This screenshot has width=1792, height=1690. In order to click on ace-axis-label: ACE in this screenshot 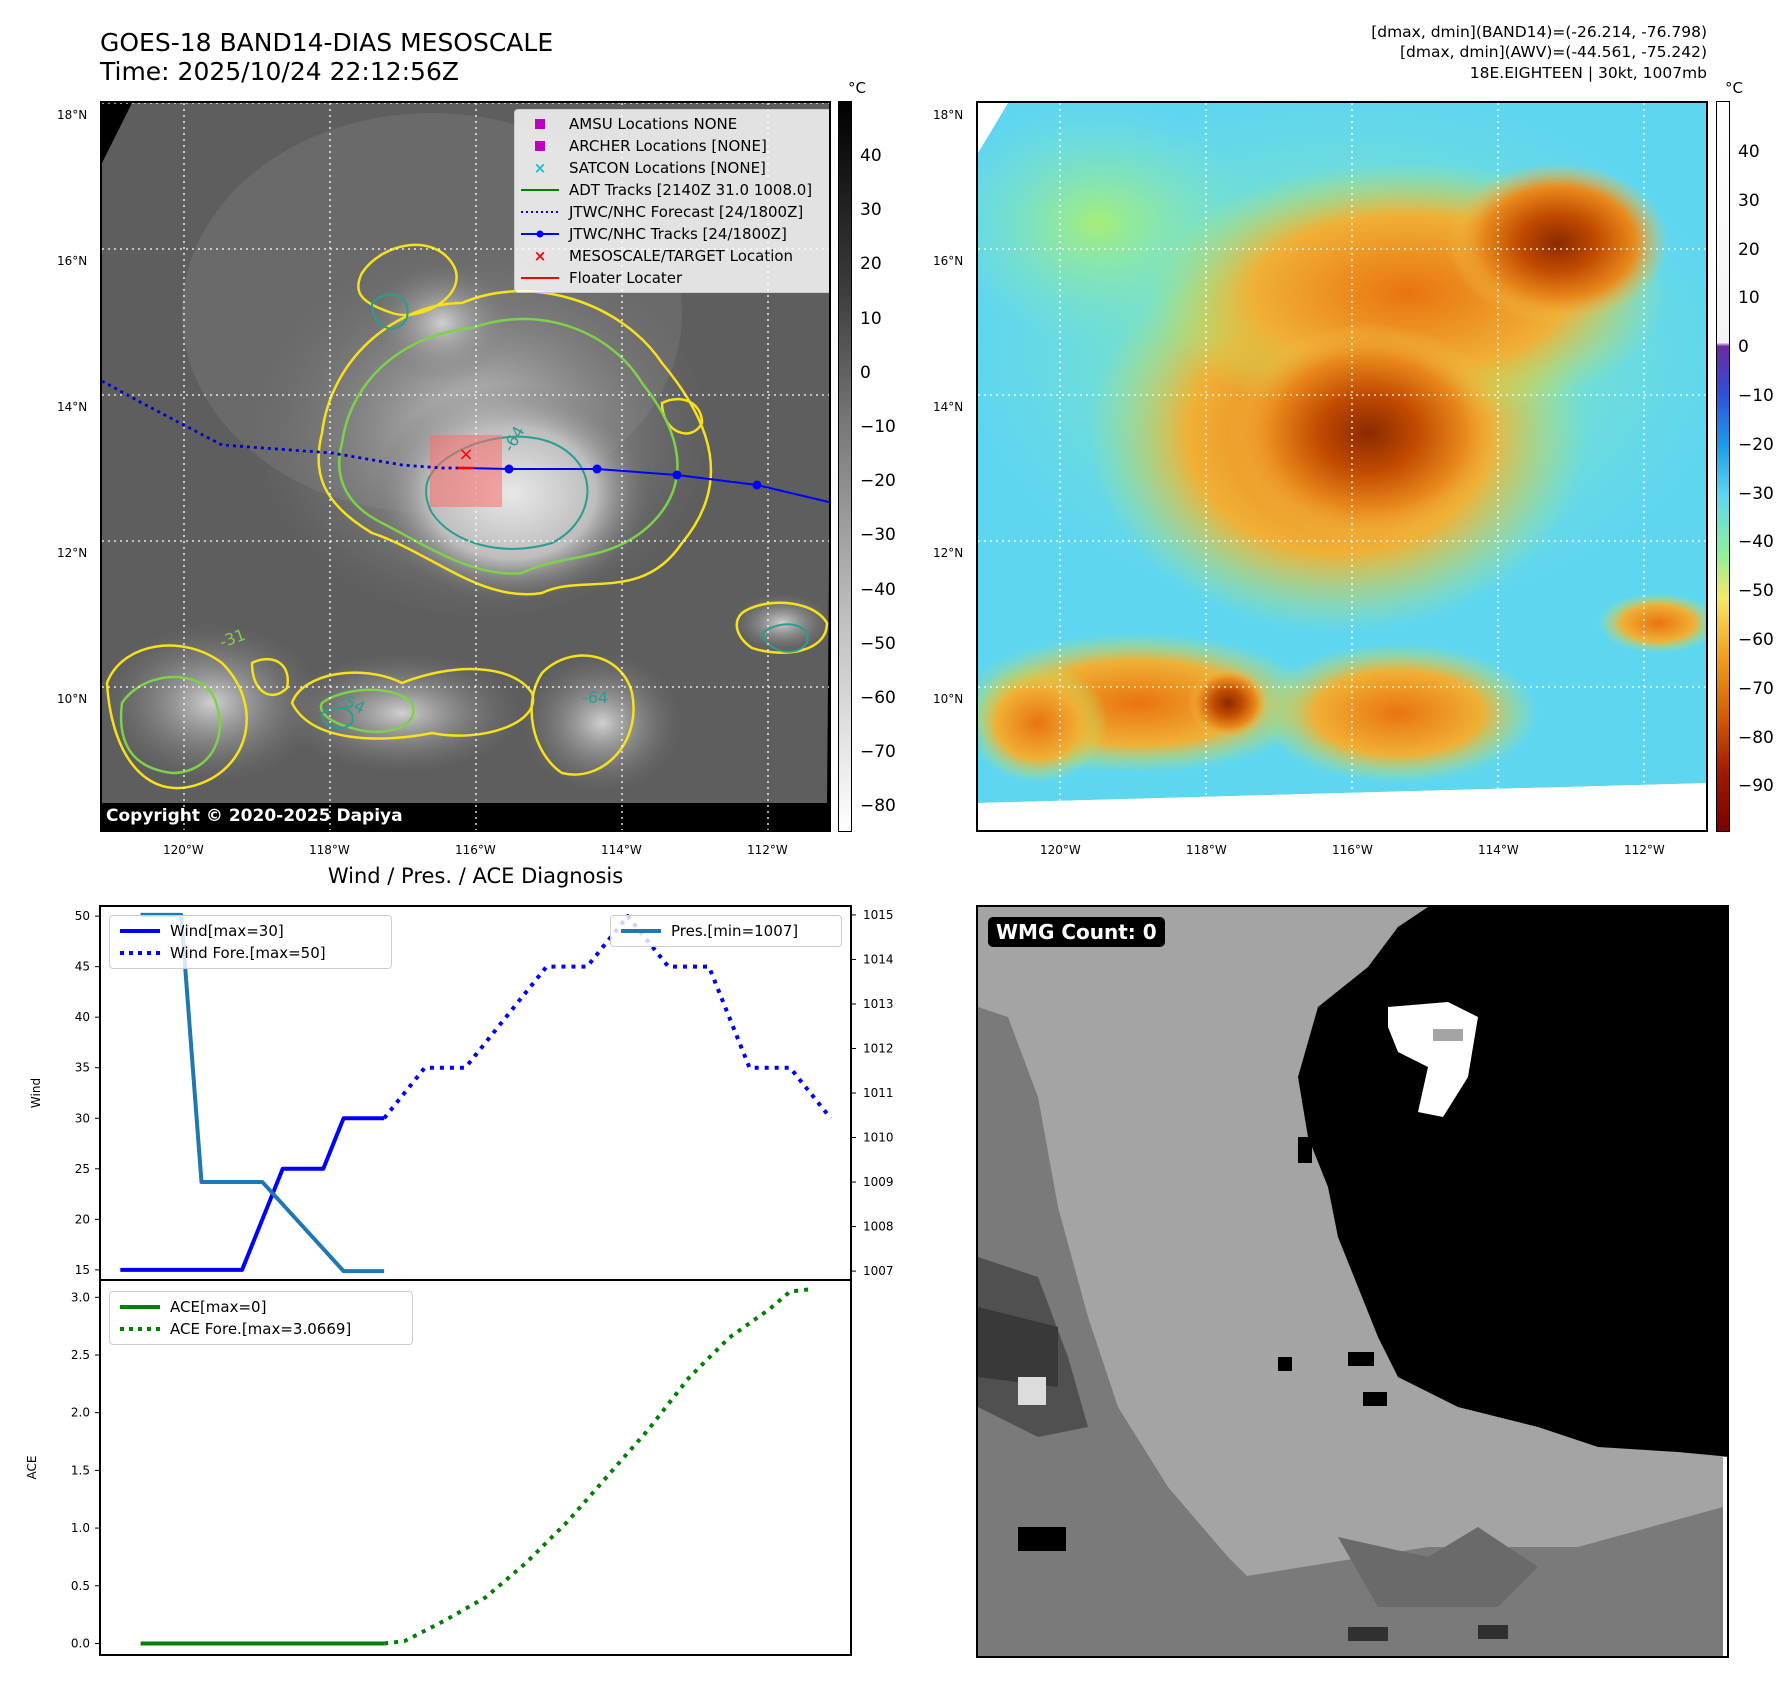, I will do `click(32, 1468)`.